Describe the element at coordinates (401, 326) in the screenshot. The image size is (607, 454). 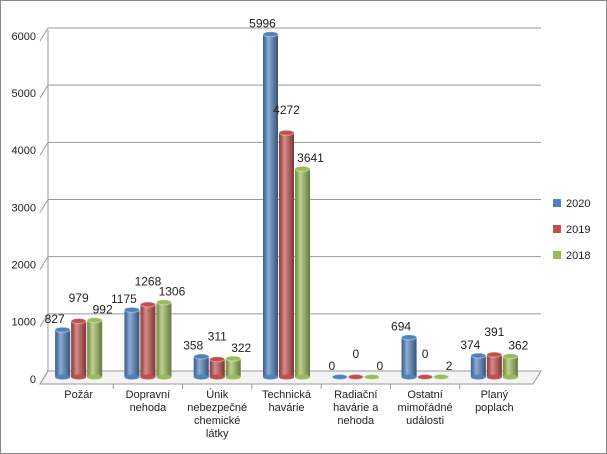
I see `value-label: 694` at that location.